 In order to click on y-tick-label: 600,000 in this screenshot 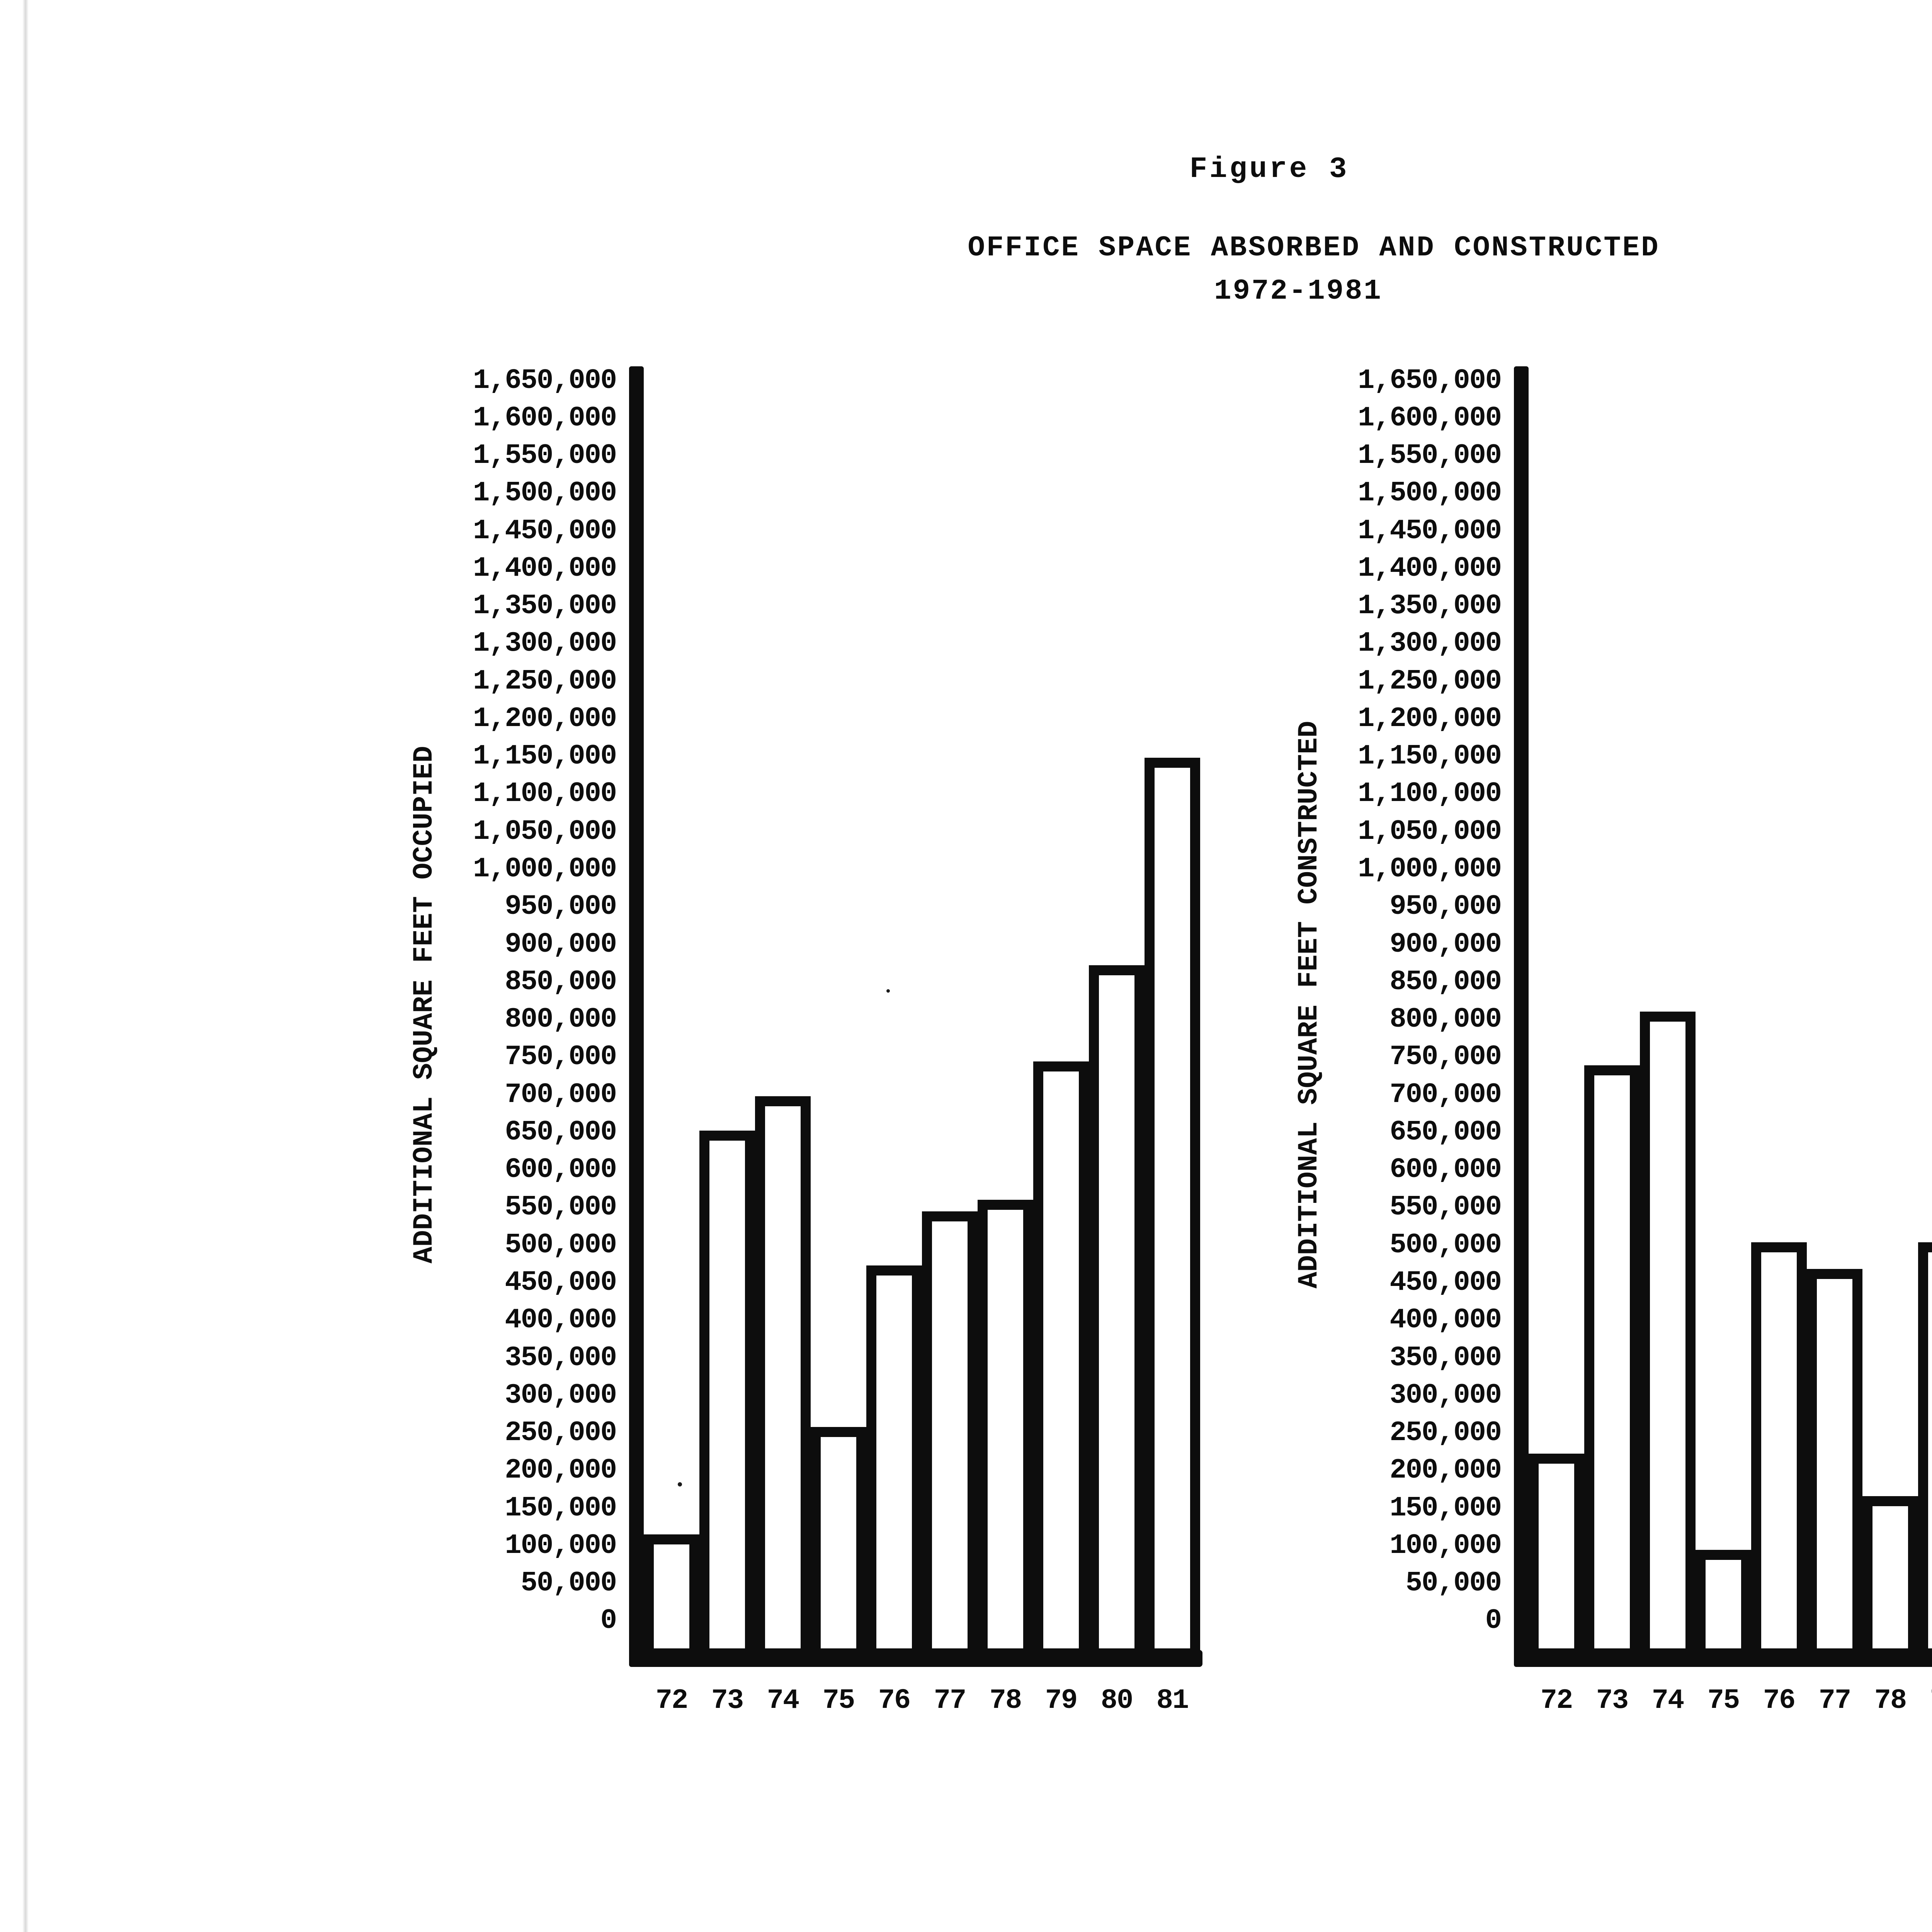, I will do `click(561, 1170)`.